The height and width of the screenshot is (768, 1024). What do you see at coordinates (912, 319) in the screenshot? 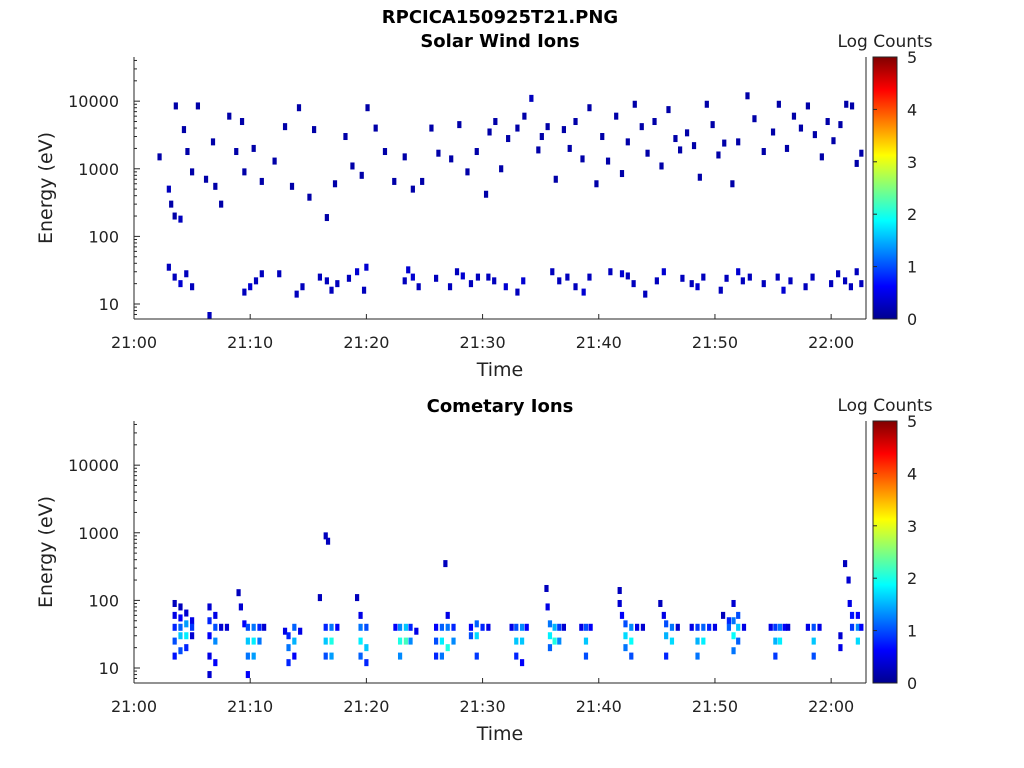
I see `colorbar-tick-label: 0` at bounding box center [912, 319].